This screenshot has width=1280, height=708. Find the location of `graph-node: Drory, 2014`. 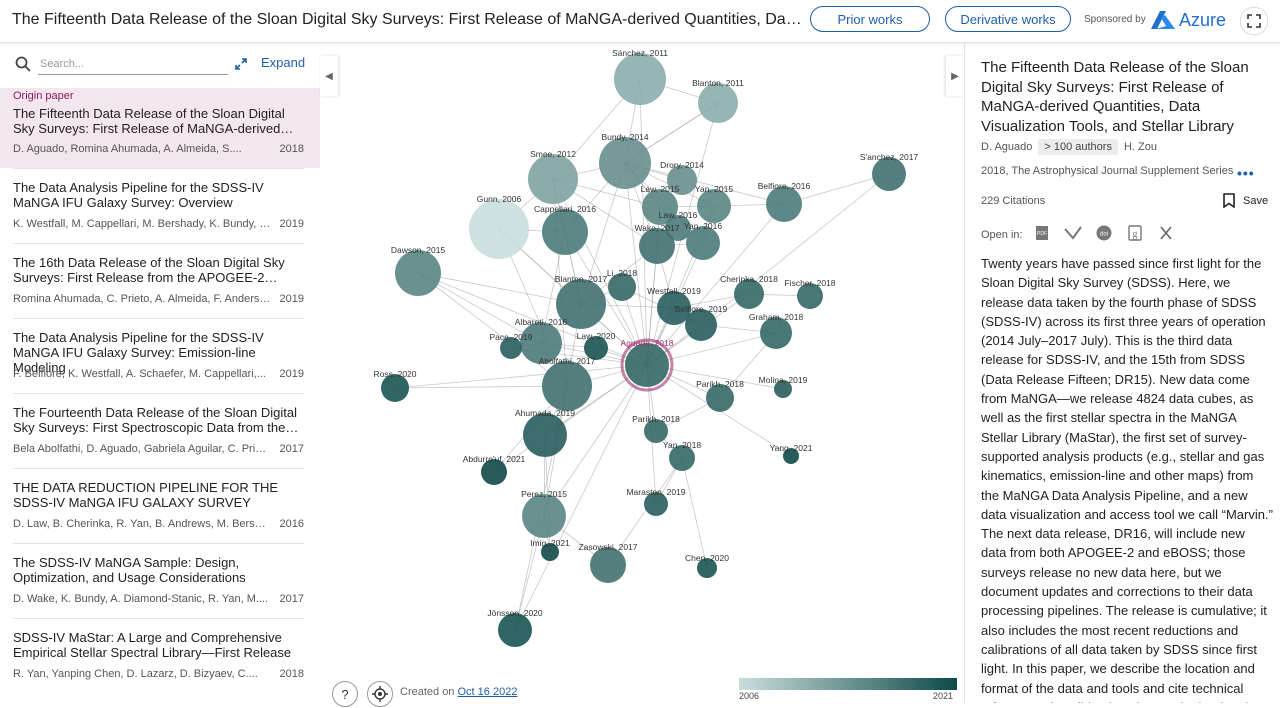

graph-node: Drory, 2014 is located at coordinates (682, 177).